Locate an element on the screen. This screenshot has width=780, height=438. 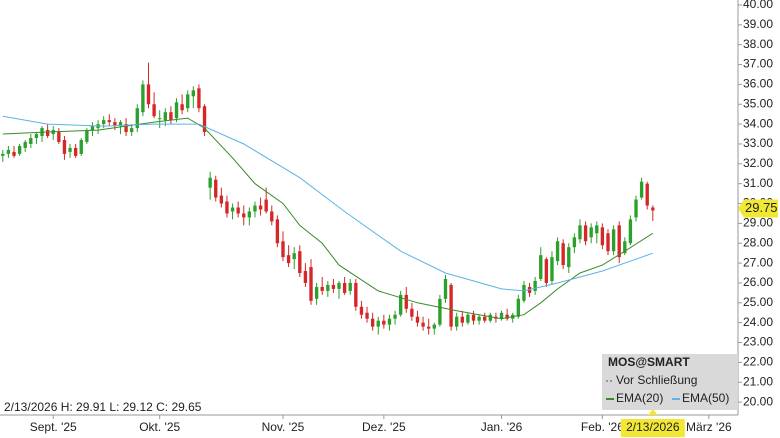
y-tick-label: 31.00 is located at coordinates (758, 183).